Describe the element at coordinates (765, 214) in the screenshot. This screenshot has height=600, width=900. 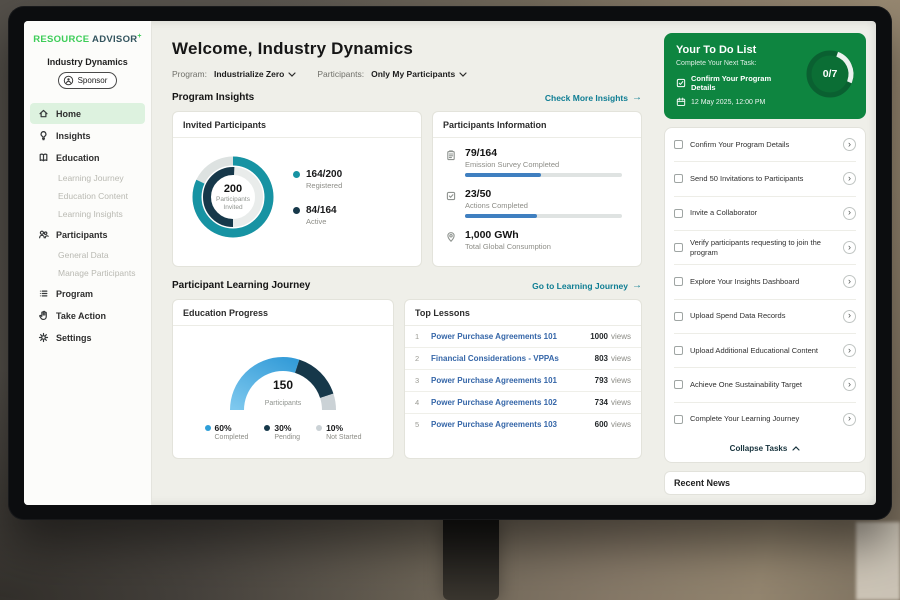
I see `task-row-invite-collaborator: Invite a Collaborator ›` at that location.